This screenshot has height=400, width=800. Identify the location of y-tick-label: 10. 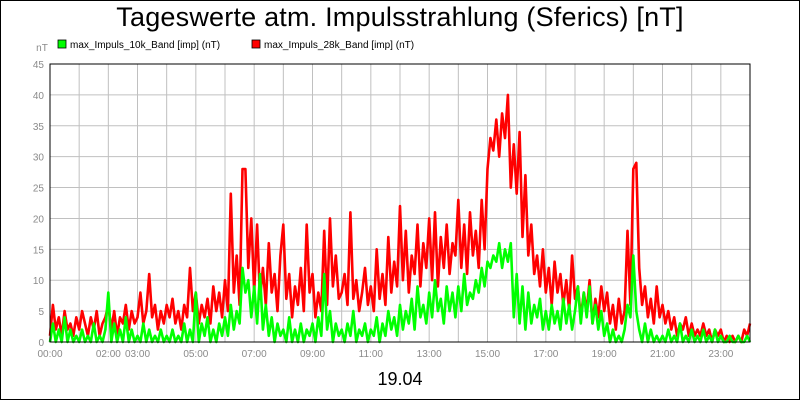
(39, 281).